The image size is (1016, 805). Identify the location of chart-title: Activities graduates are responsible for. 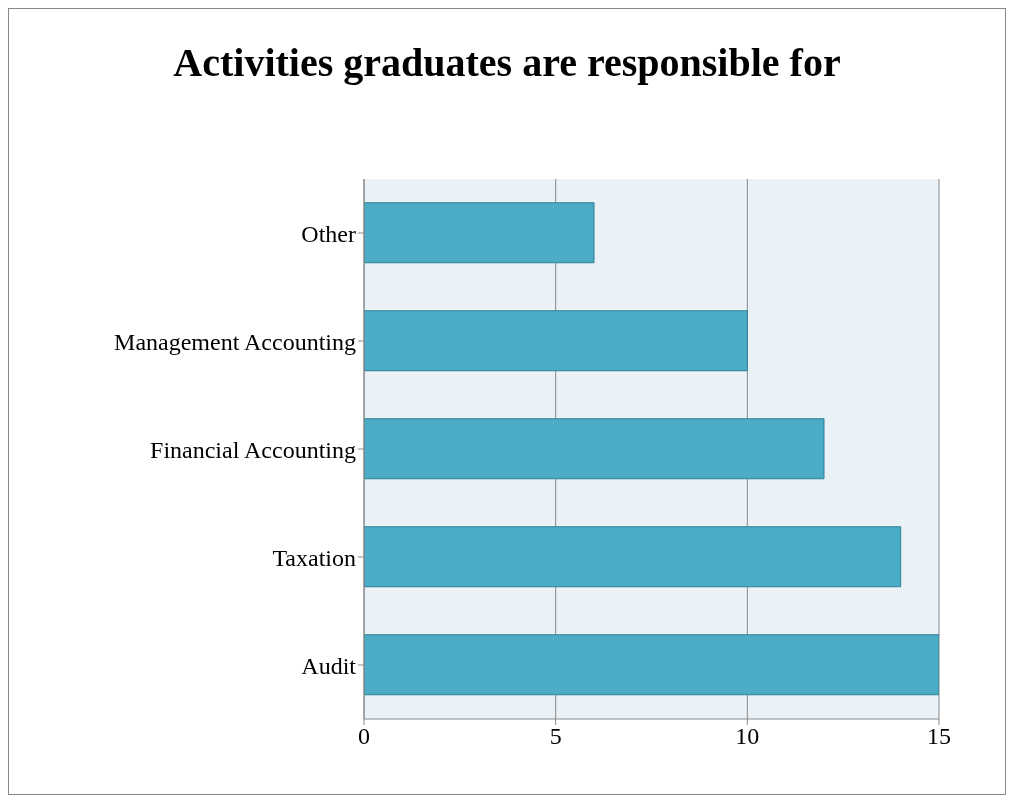
(507, 63).